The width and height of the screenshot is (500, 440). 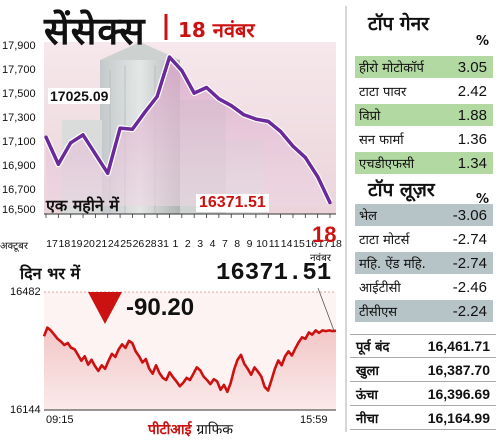 I want to click on day-area-fill, so click(x=190, y=368).